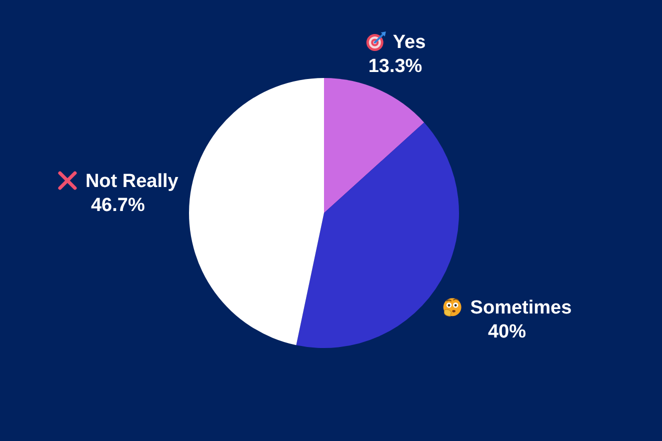 The width and height of the screenshot is (662, 441). Describe the element at coordinates (521, 308) in the screenshot. I see `slice-label: Sometimes` at that location.